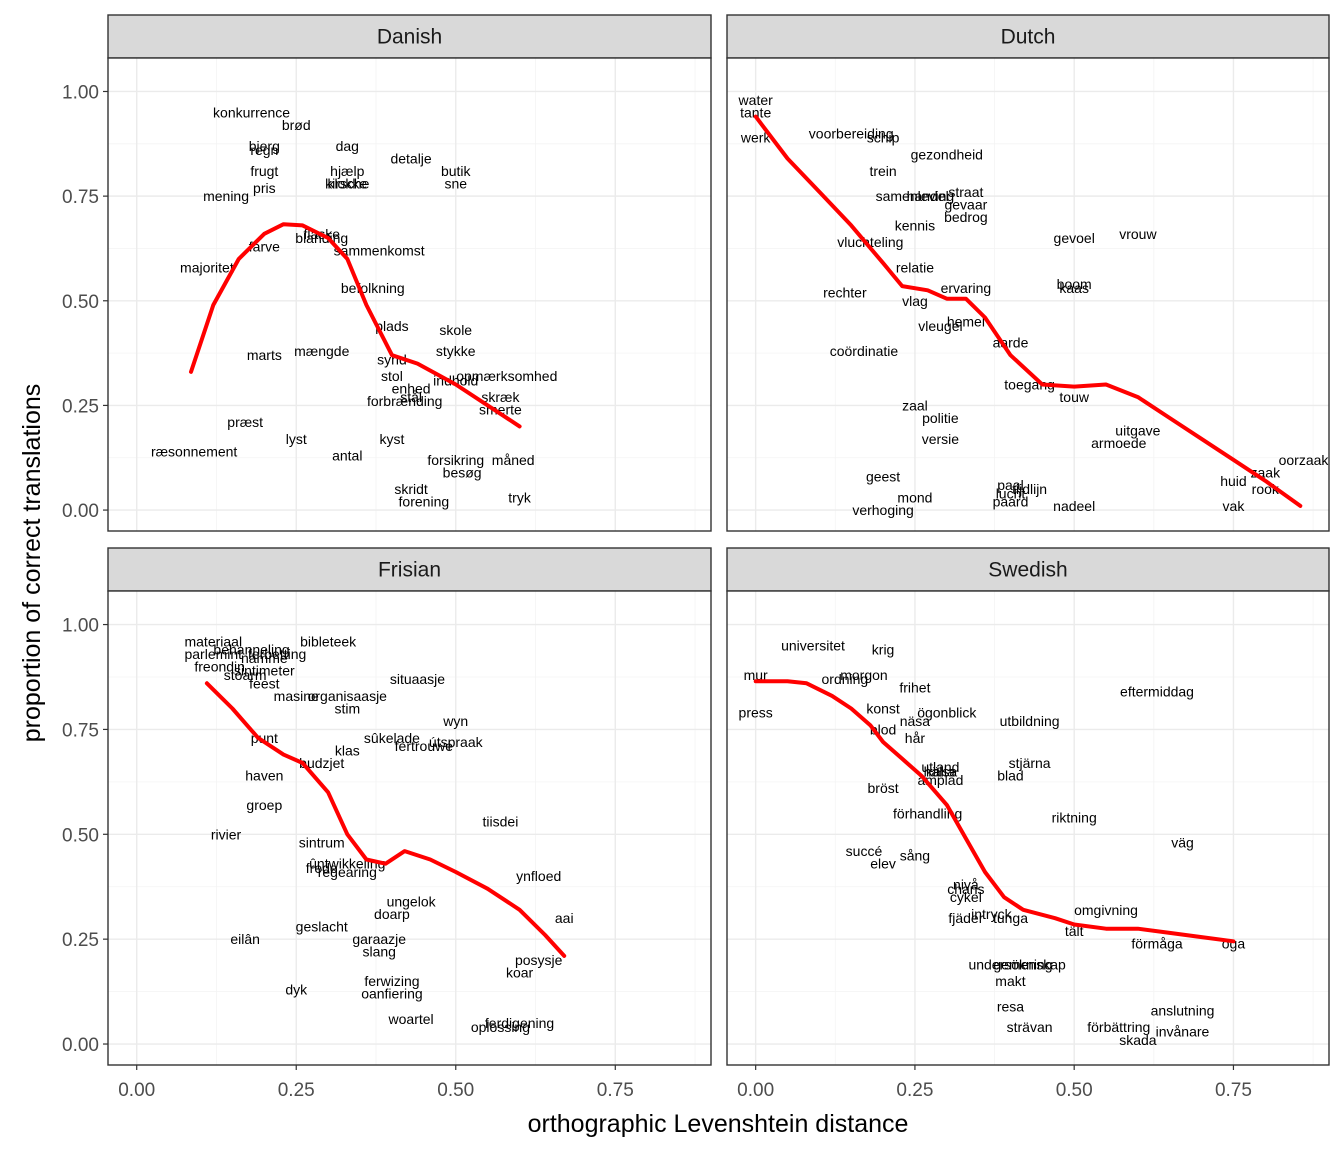 Image resolution: width=1344 pixels, height=1152 pixels. What do you see at coordinates (520, 973) in the screenshot?
I see `word-label: koar` at bounding box center [520, 973].